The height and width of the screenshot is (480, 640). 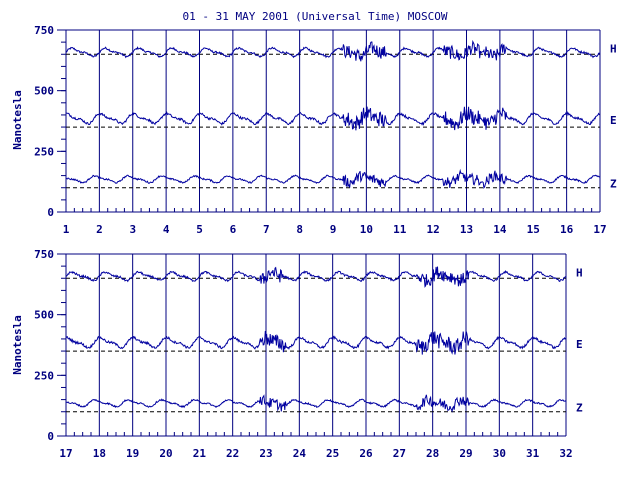 What do you see at coordinates (315, 16) in the screenshot?
I see `chart-title: 01 - 31 MAY 2001 (Universal Time) MOSCOW` at bounding box center [315, 16].